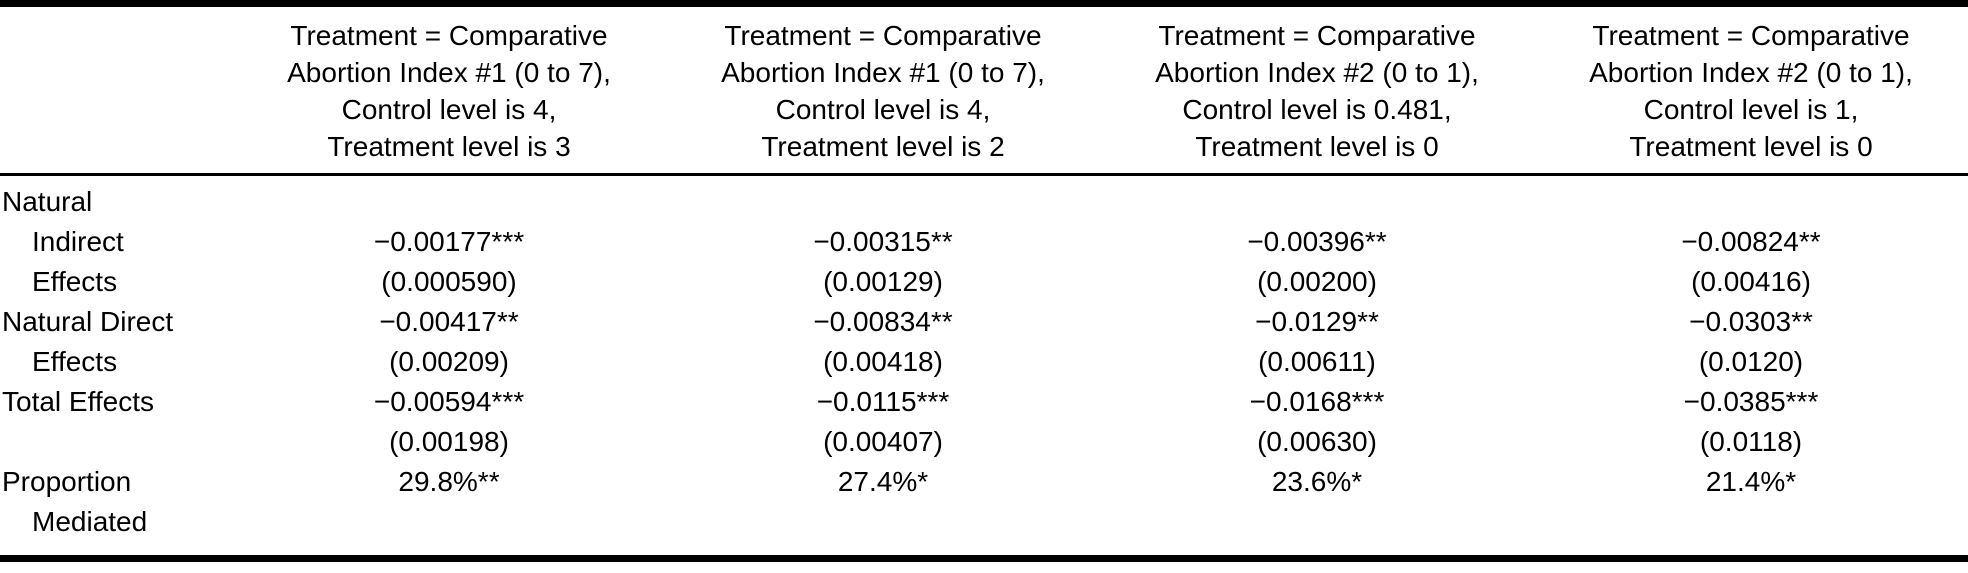 The width and height of the screenshot is (1968, 573). Describe the element at coordinates (90, 521) in the screenshot. I see `row-label: Mediated` at that location.